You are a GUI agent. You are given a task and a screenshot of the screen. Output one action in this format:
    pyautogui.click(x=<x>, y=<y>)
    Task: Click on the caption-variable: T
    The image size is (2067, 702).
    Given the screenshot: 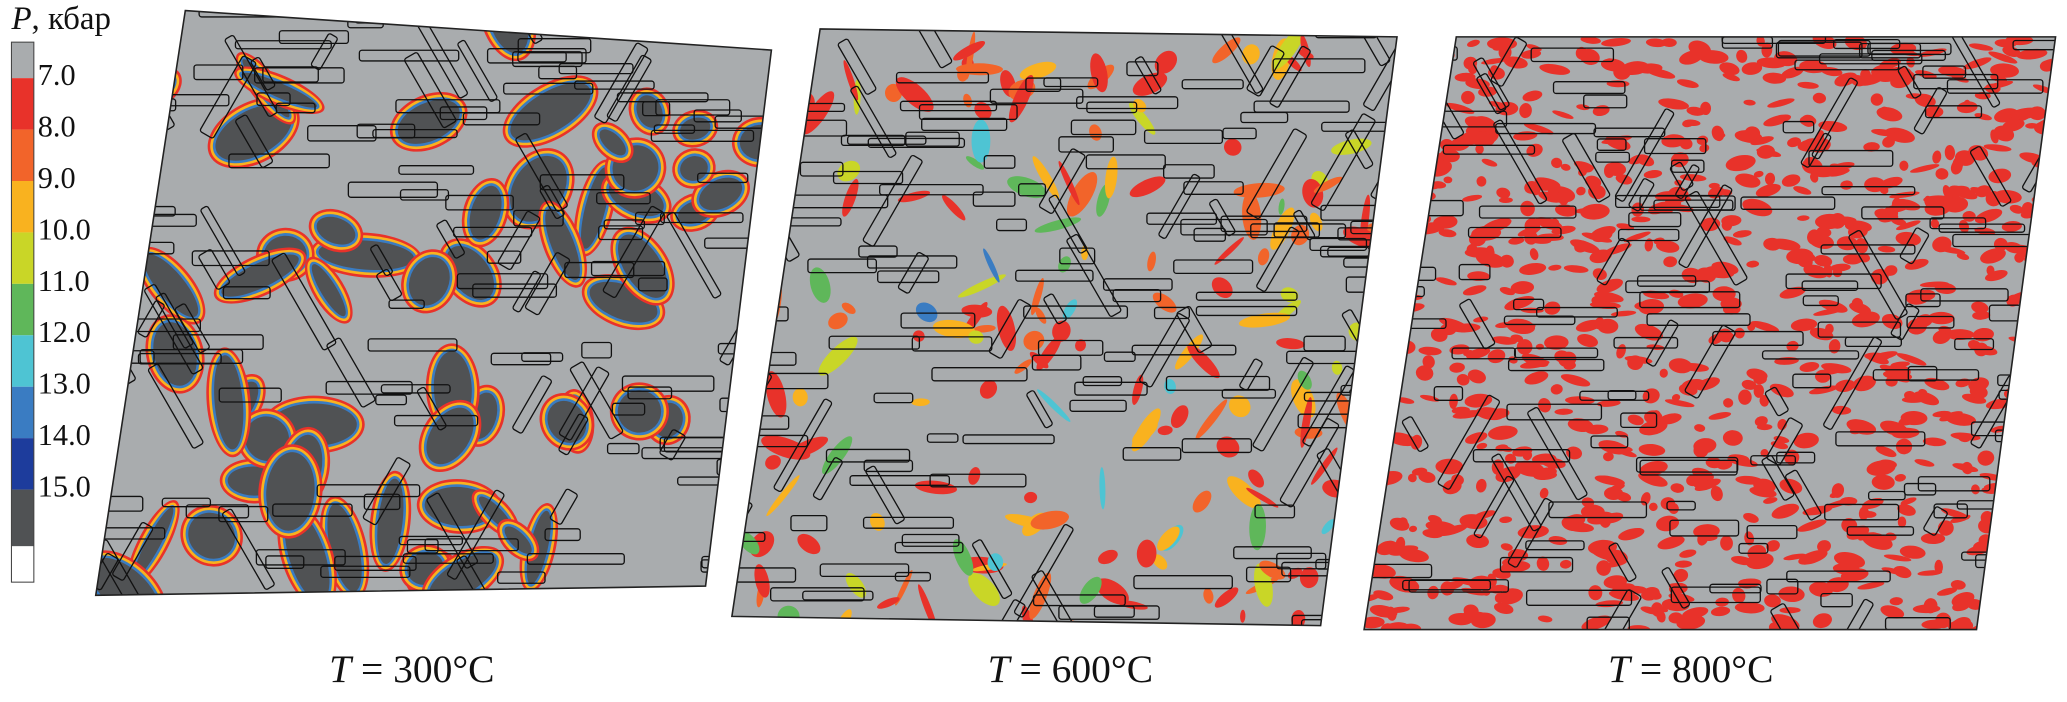 What is the action you would take?
    pyautogui.click(x=1000, y=669)
    